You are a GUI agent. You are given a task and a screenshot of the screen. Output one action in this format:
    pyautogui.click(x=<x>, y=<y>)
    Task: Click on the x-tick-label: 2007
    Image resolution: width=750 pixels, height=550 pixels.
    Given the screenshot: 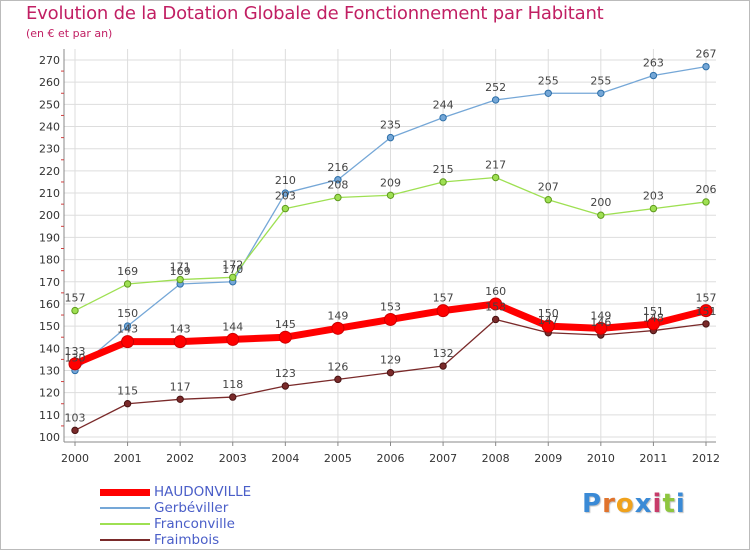 What is the action you would take?
    pyautogui.click(x=443, y=458)
    